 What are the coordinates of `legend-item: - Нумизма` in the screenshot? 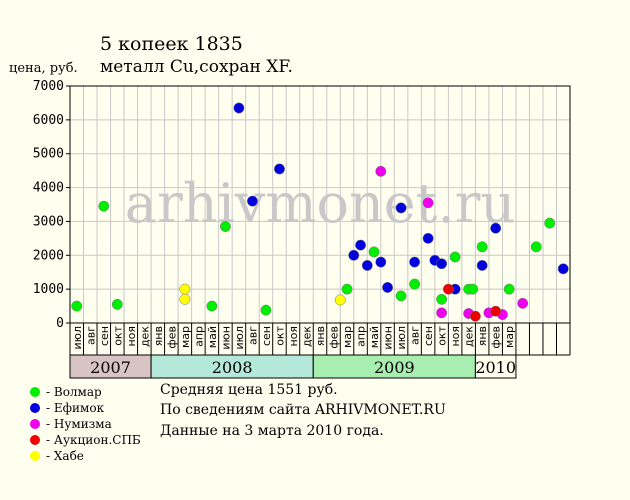 It's located at (85, 424).